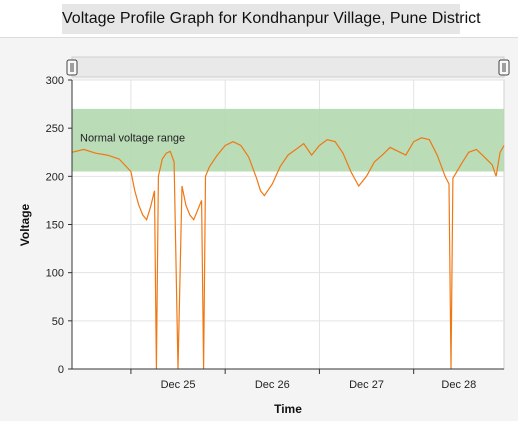 The image size is (518, 421). What do you see at coordinates (132, 138) in the screenshot?
I see `band-label: Normal voltage range` at bounding box center [132, 138].